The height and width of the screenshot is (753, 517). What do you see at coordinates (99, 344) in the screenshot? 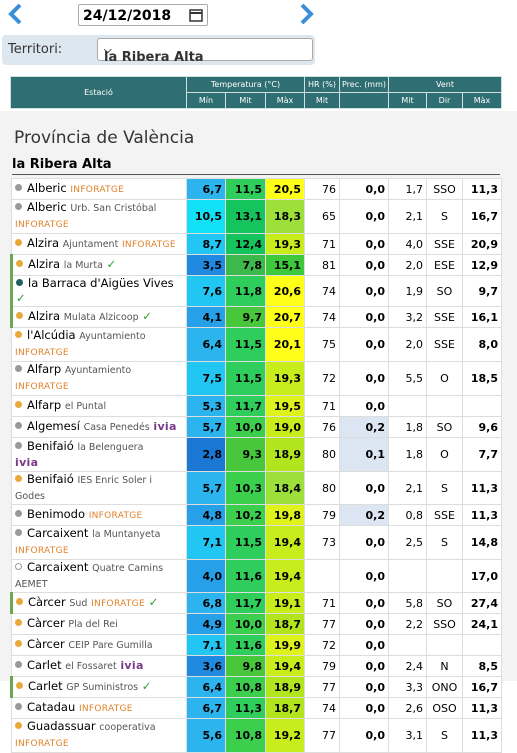
I see `station-cell: l'Alcúdia Ayuntamiento INFORATGE` at bounding box center [99, 344].